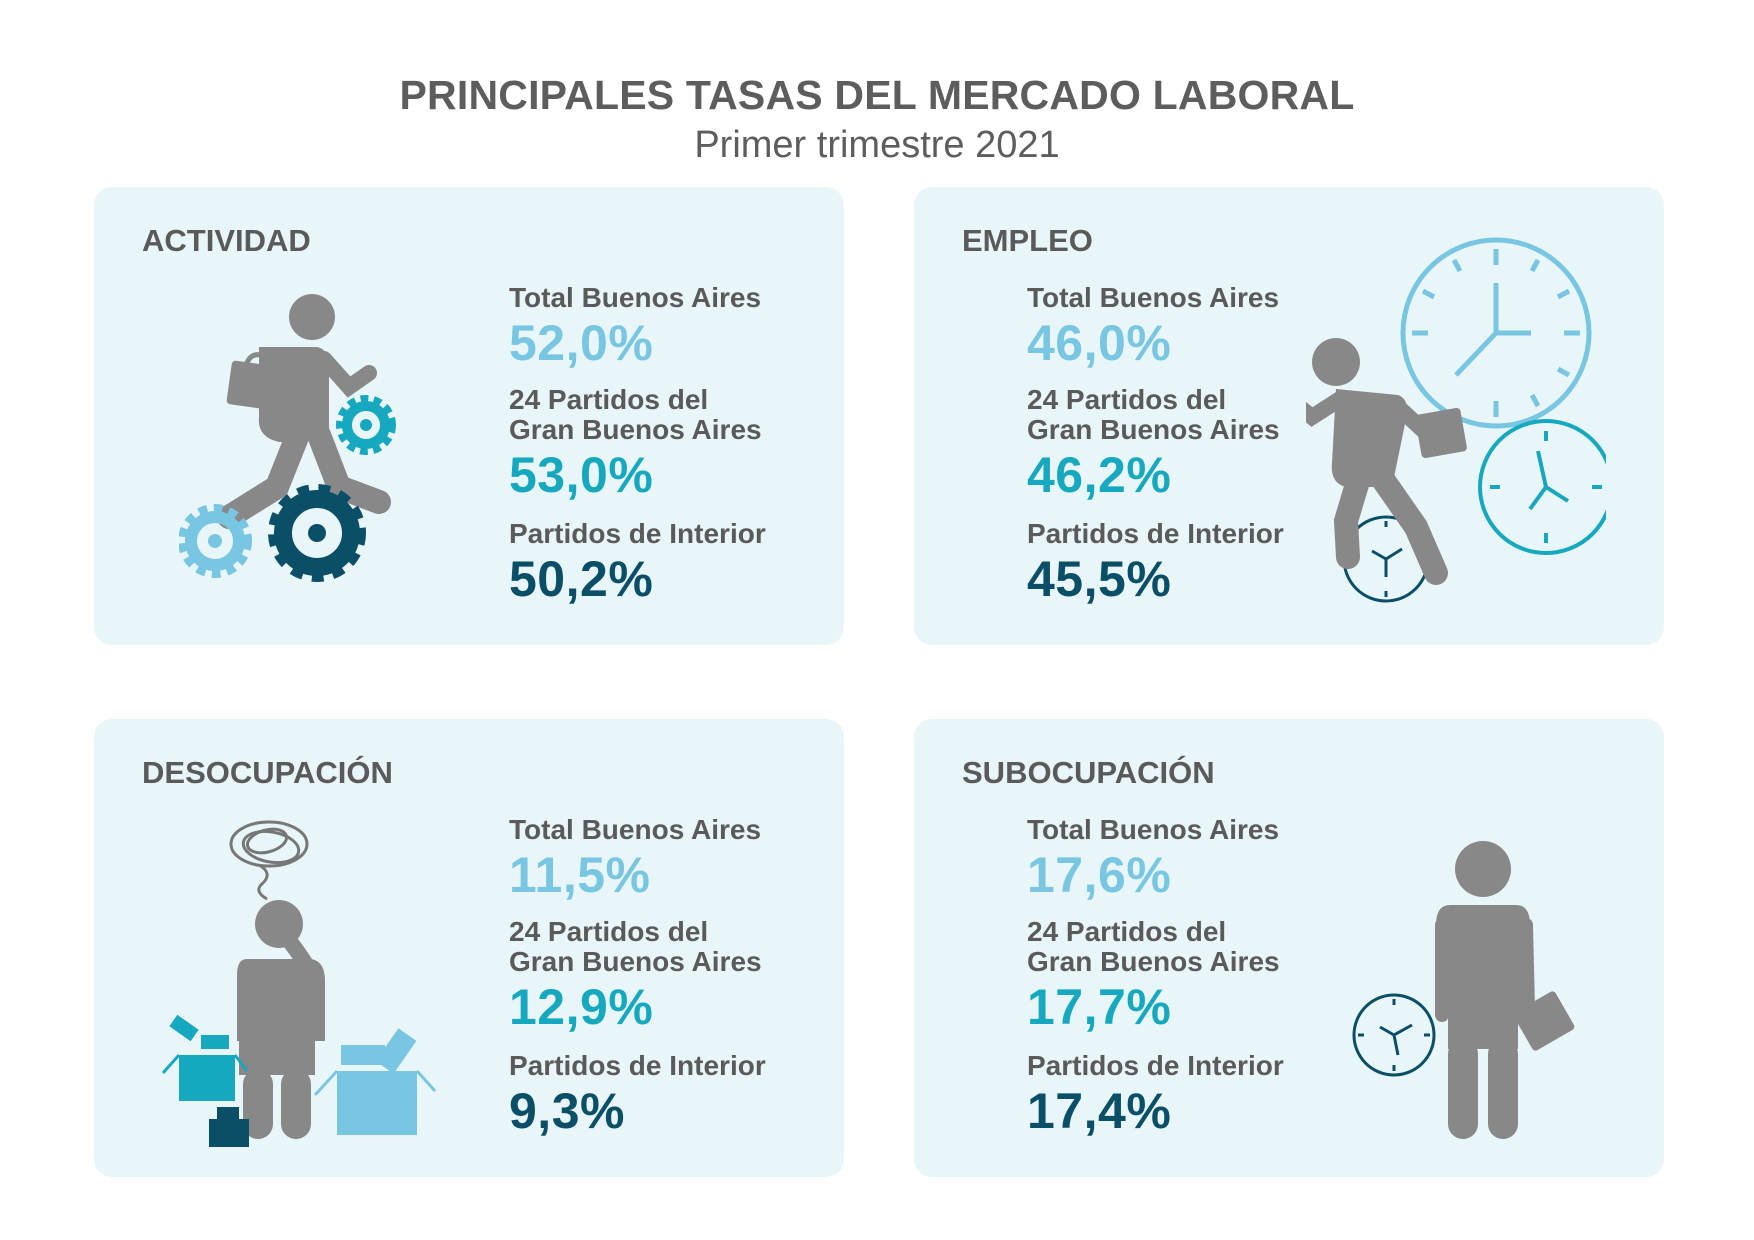  What do you see at coordinates (581, 579) in the screenshot?
I see `stat-value: 50,2%` at bounding box center [581, 579].